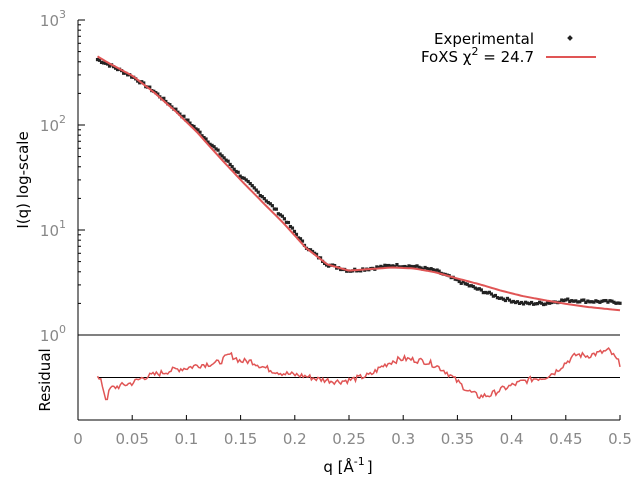 The image size is (640, 480). Describe the element at coordinates (570, 38) in the screenshot. I see `legend-experimental-marker` at that location.